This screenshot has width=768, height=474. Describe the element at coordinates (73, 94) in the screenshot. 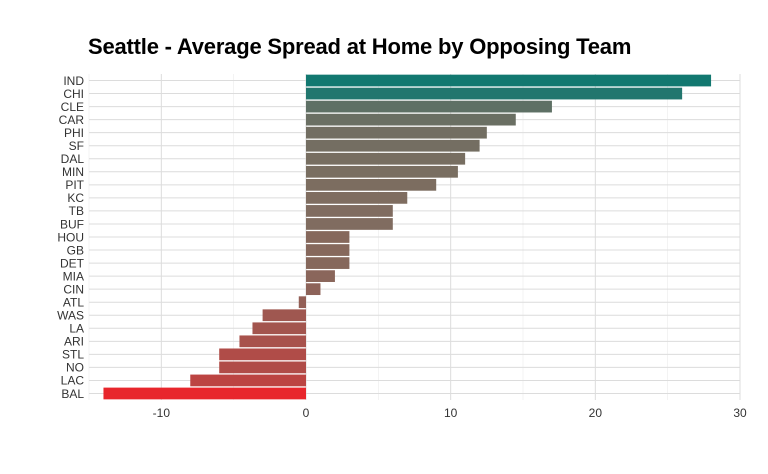

I see `category-label: CHI` at that location.